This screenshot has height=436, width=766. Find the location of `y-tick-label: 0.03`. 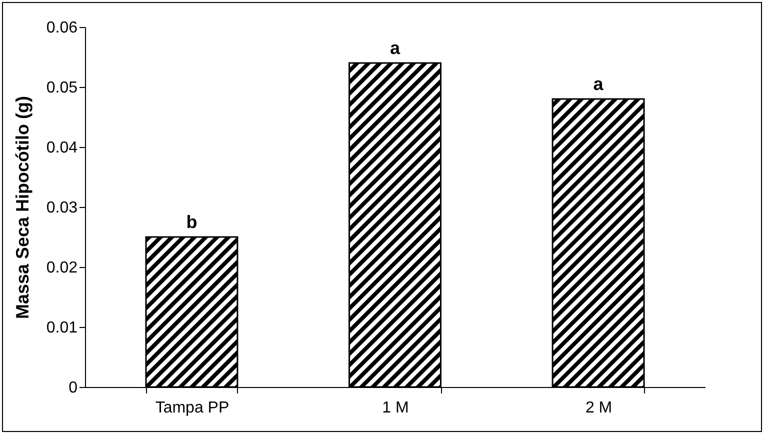

y-tick-label: 0.03 is located at coordinates (62, 208).